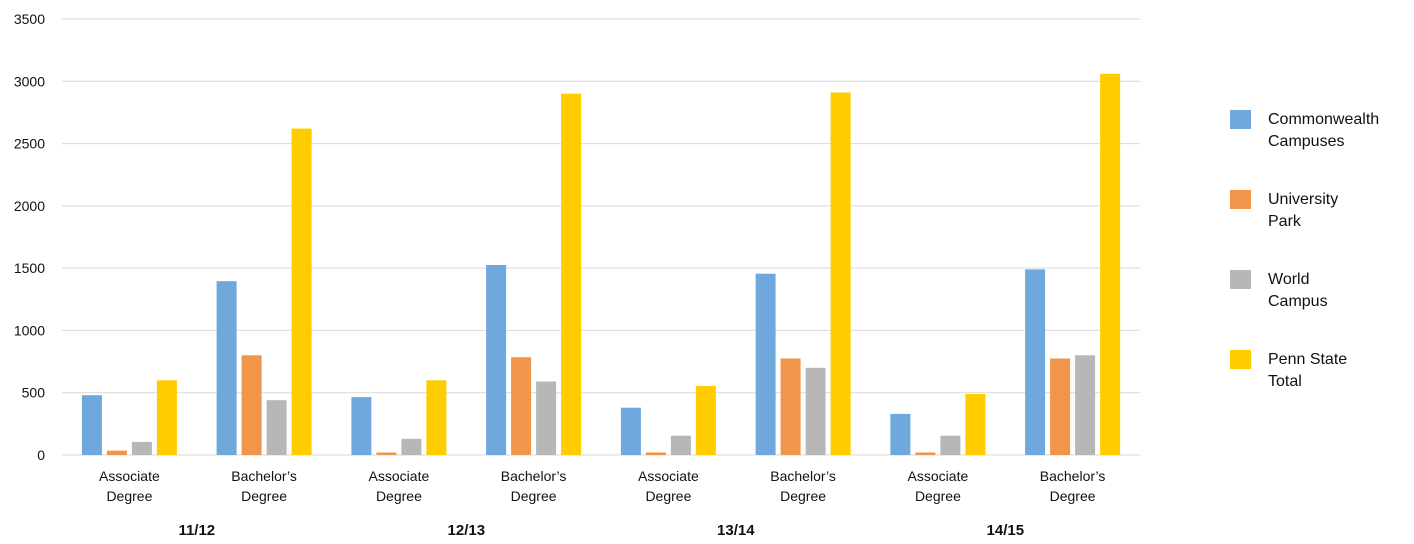  What do you see at coordinates (1240, 359) in the screenshot?
I see `legend-swatch-penn-state-total` at bounding box center [1240, 359].